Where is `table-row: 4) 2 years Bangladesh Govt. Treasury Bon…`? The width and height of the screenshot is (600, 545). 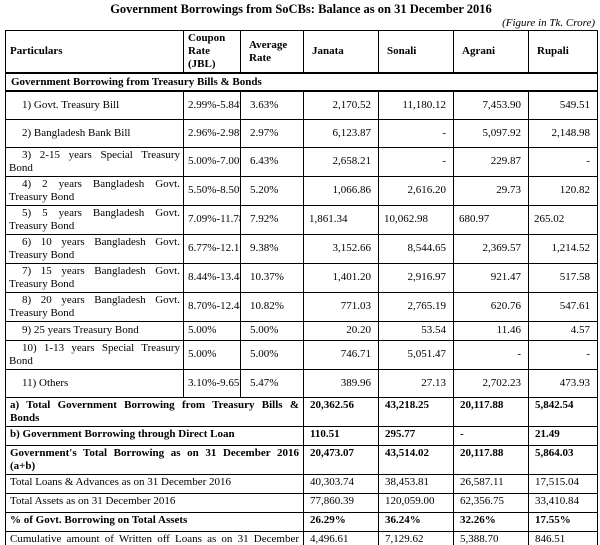
table-row: 4) 2 years Bangladesh Govt. Treasury Bon… is located at coordinates (301, 190).